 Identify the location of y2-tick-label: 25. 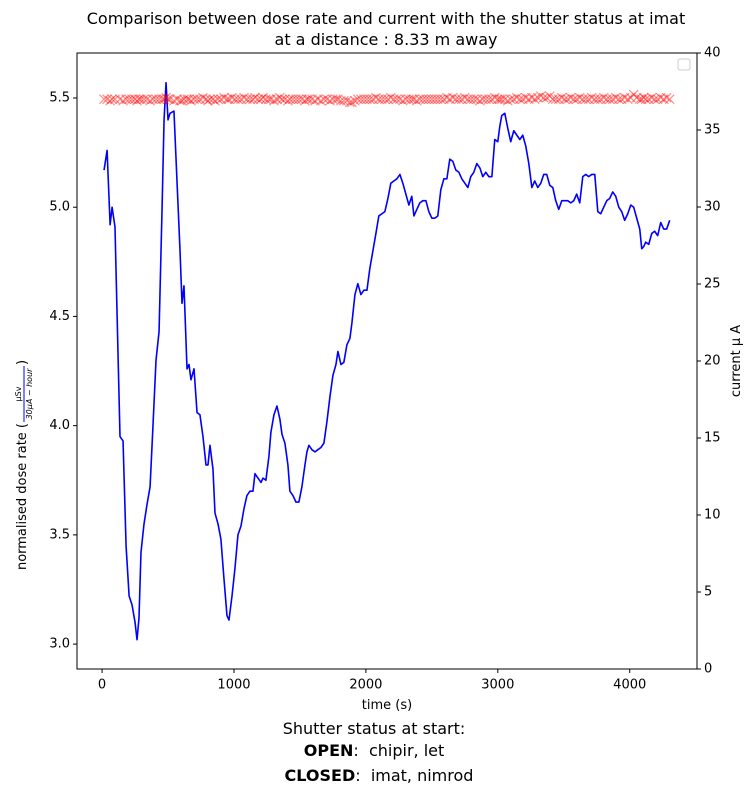
(712, 284).